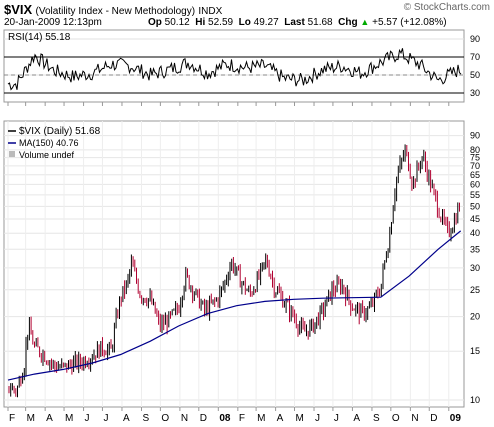 The height and width of the screenshot is (427, 494). Describe the element at coordinates (200, 22) in the screenshot. I see `hi-label: Hi` at that location.